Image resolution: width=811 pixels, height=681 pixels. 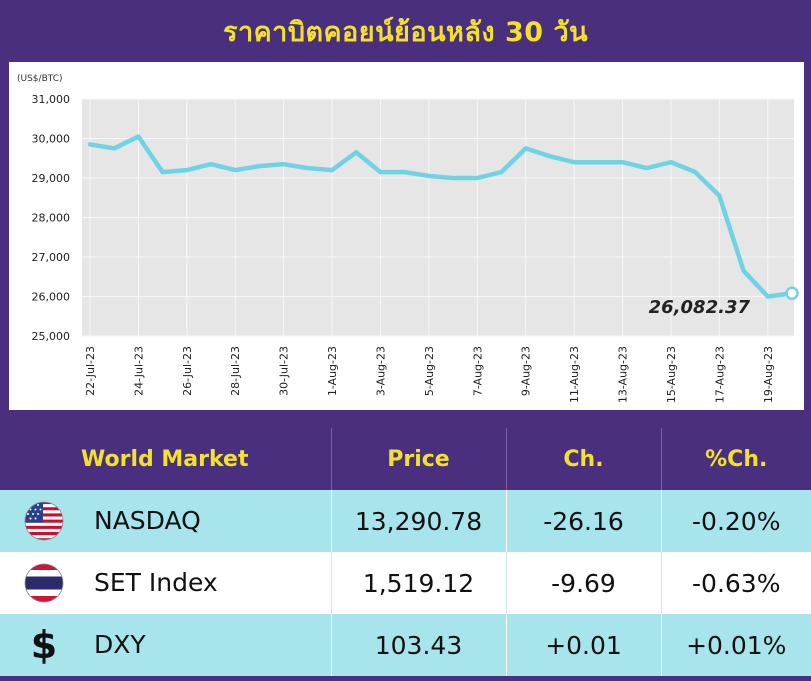 I want to click on market-name: SET Index, so click(x=156, y=582).